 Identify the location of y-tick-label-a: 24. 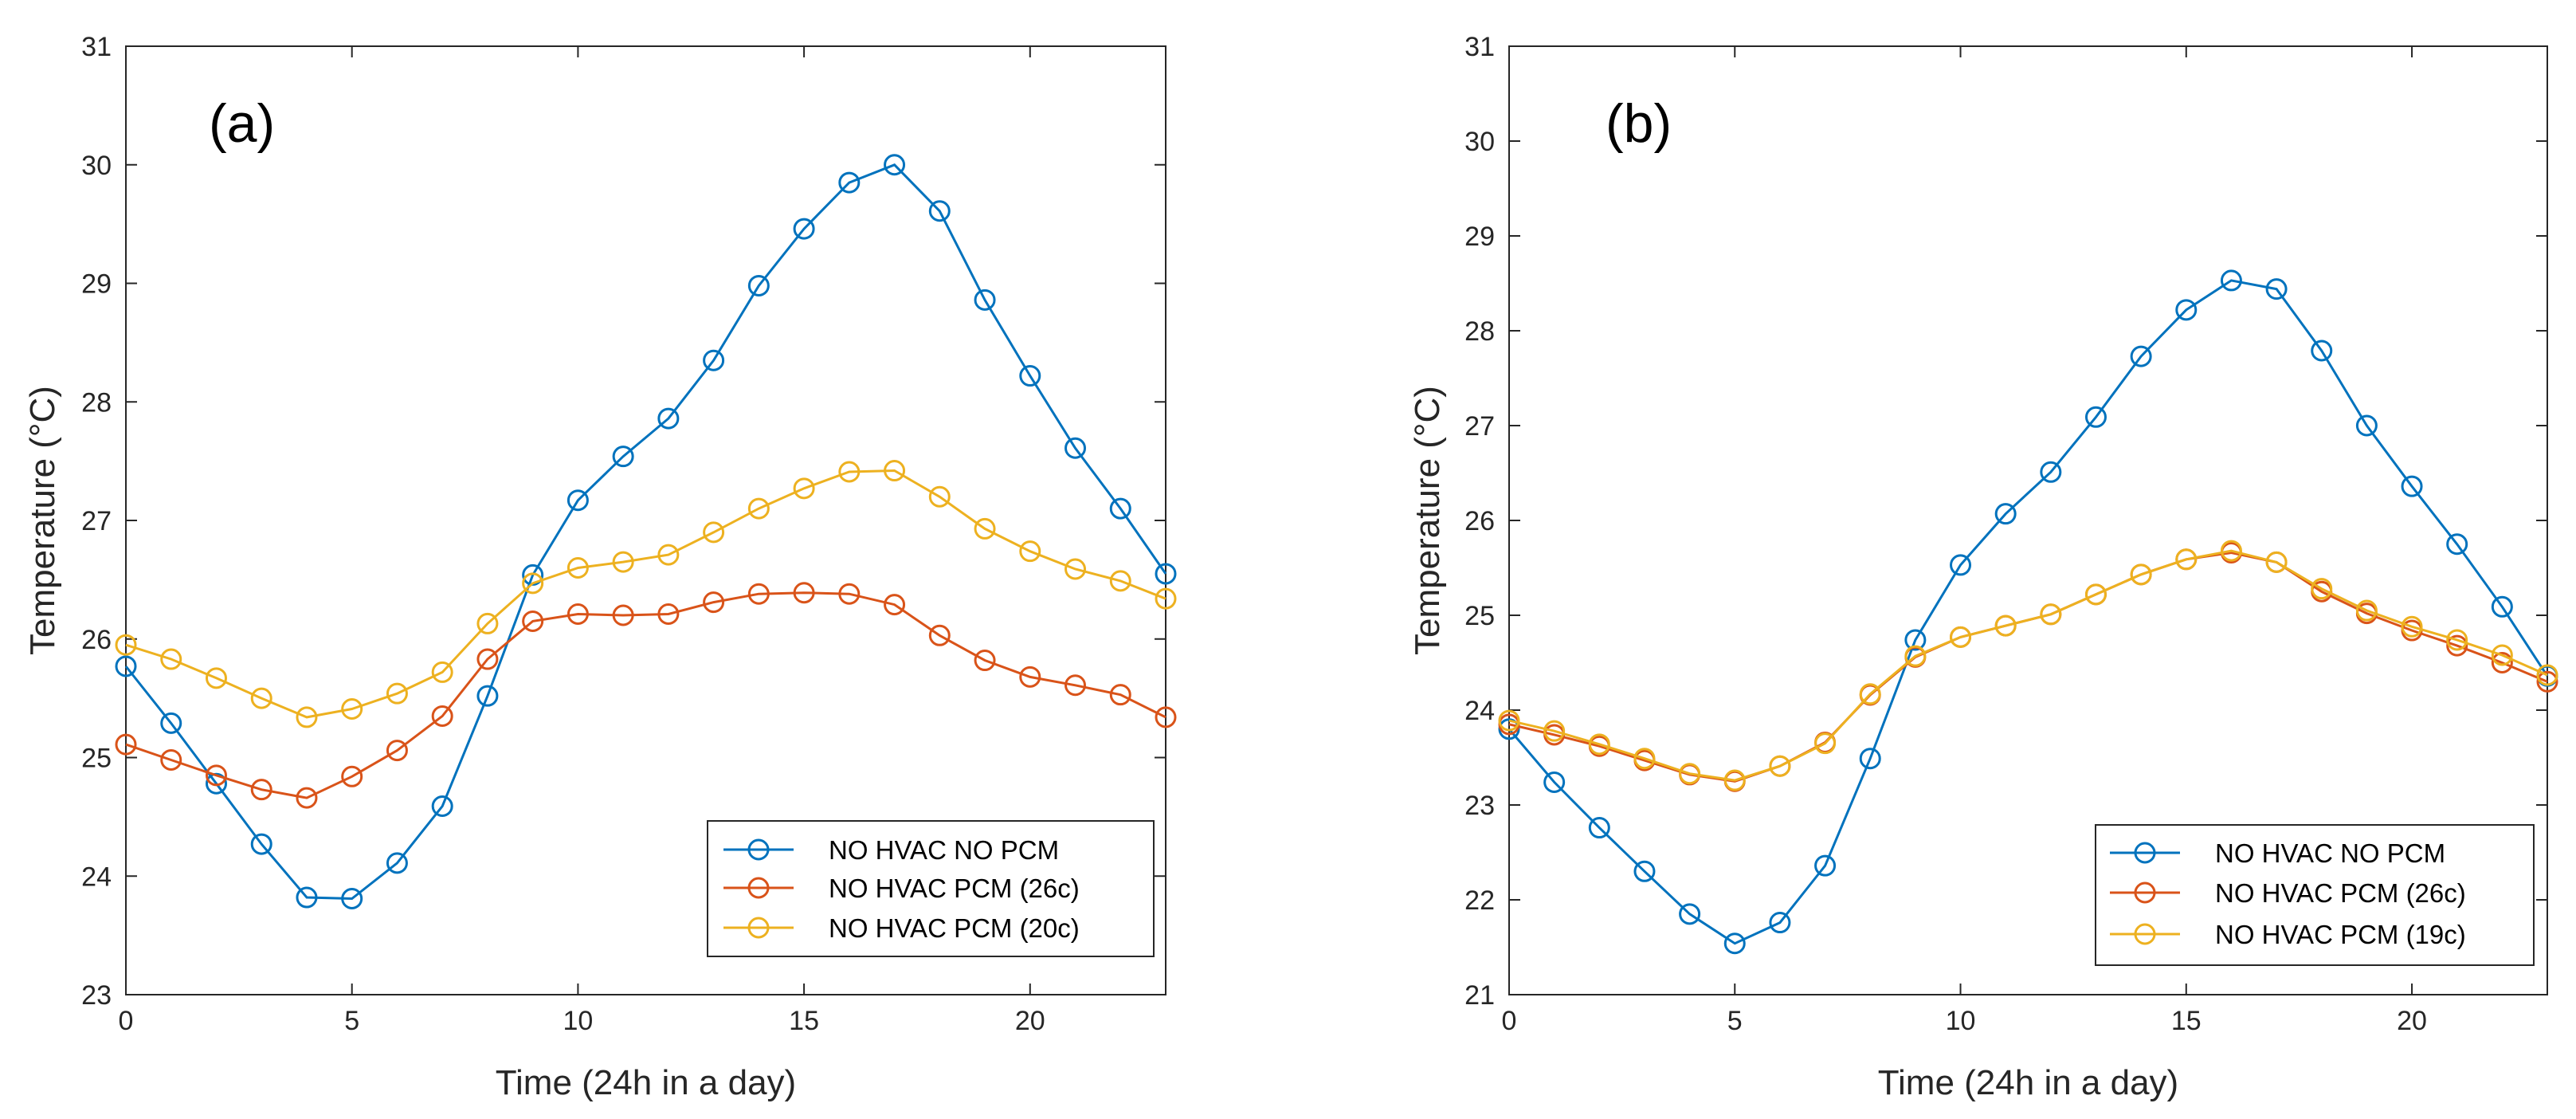
(96, 877).